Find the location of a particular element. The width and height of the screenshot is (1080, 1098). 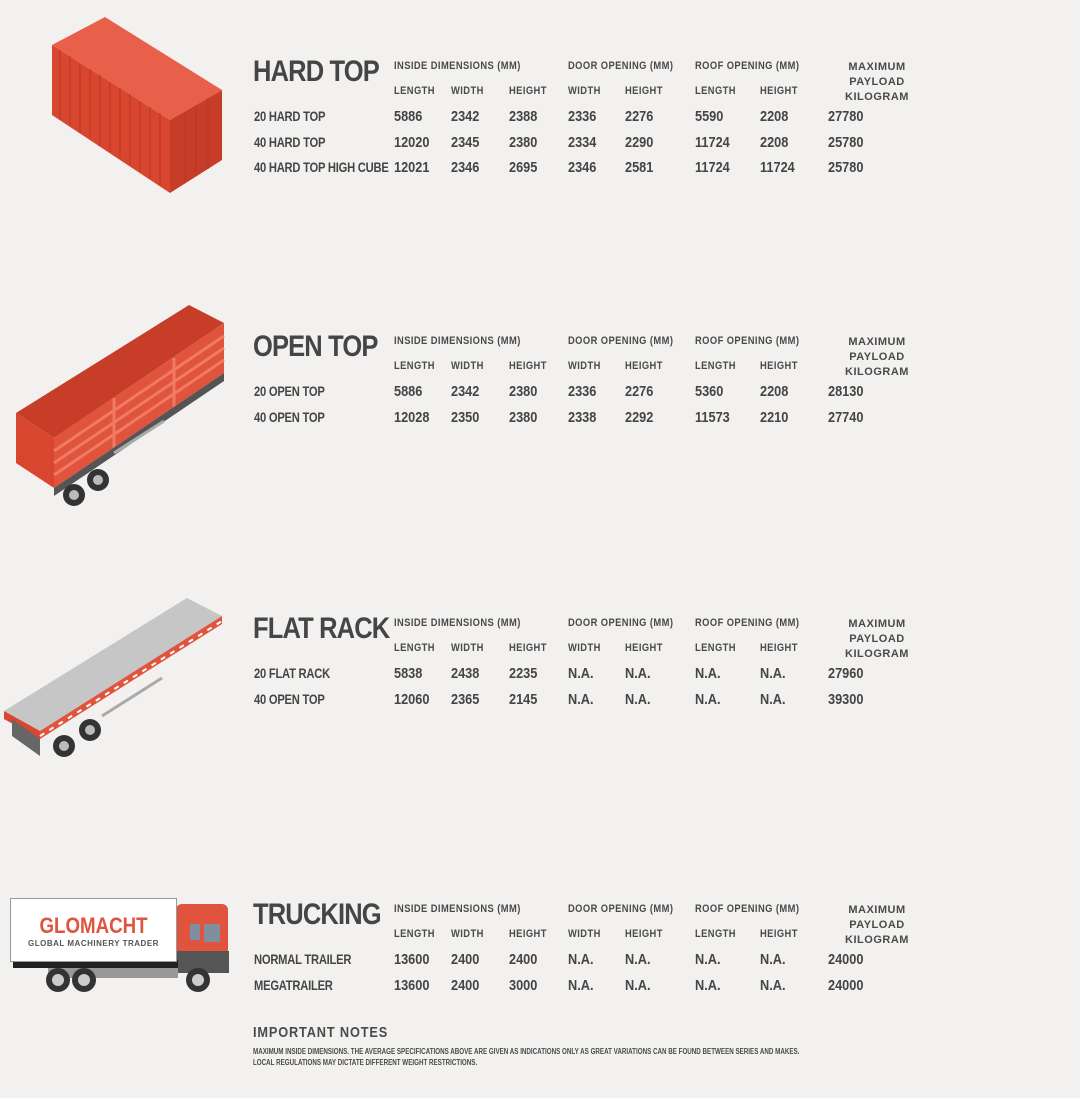

cell-value: 39300 is located at coordinates (846, 699).